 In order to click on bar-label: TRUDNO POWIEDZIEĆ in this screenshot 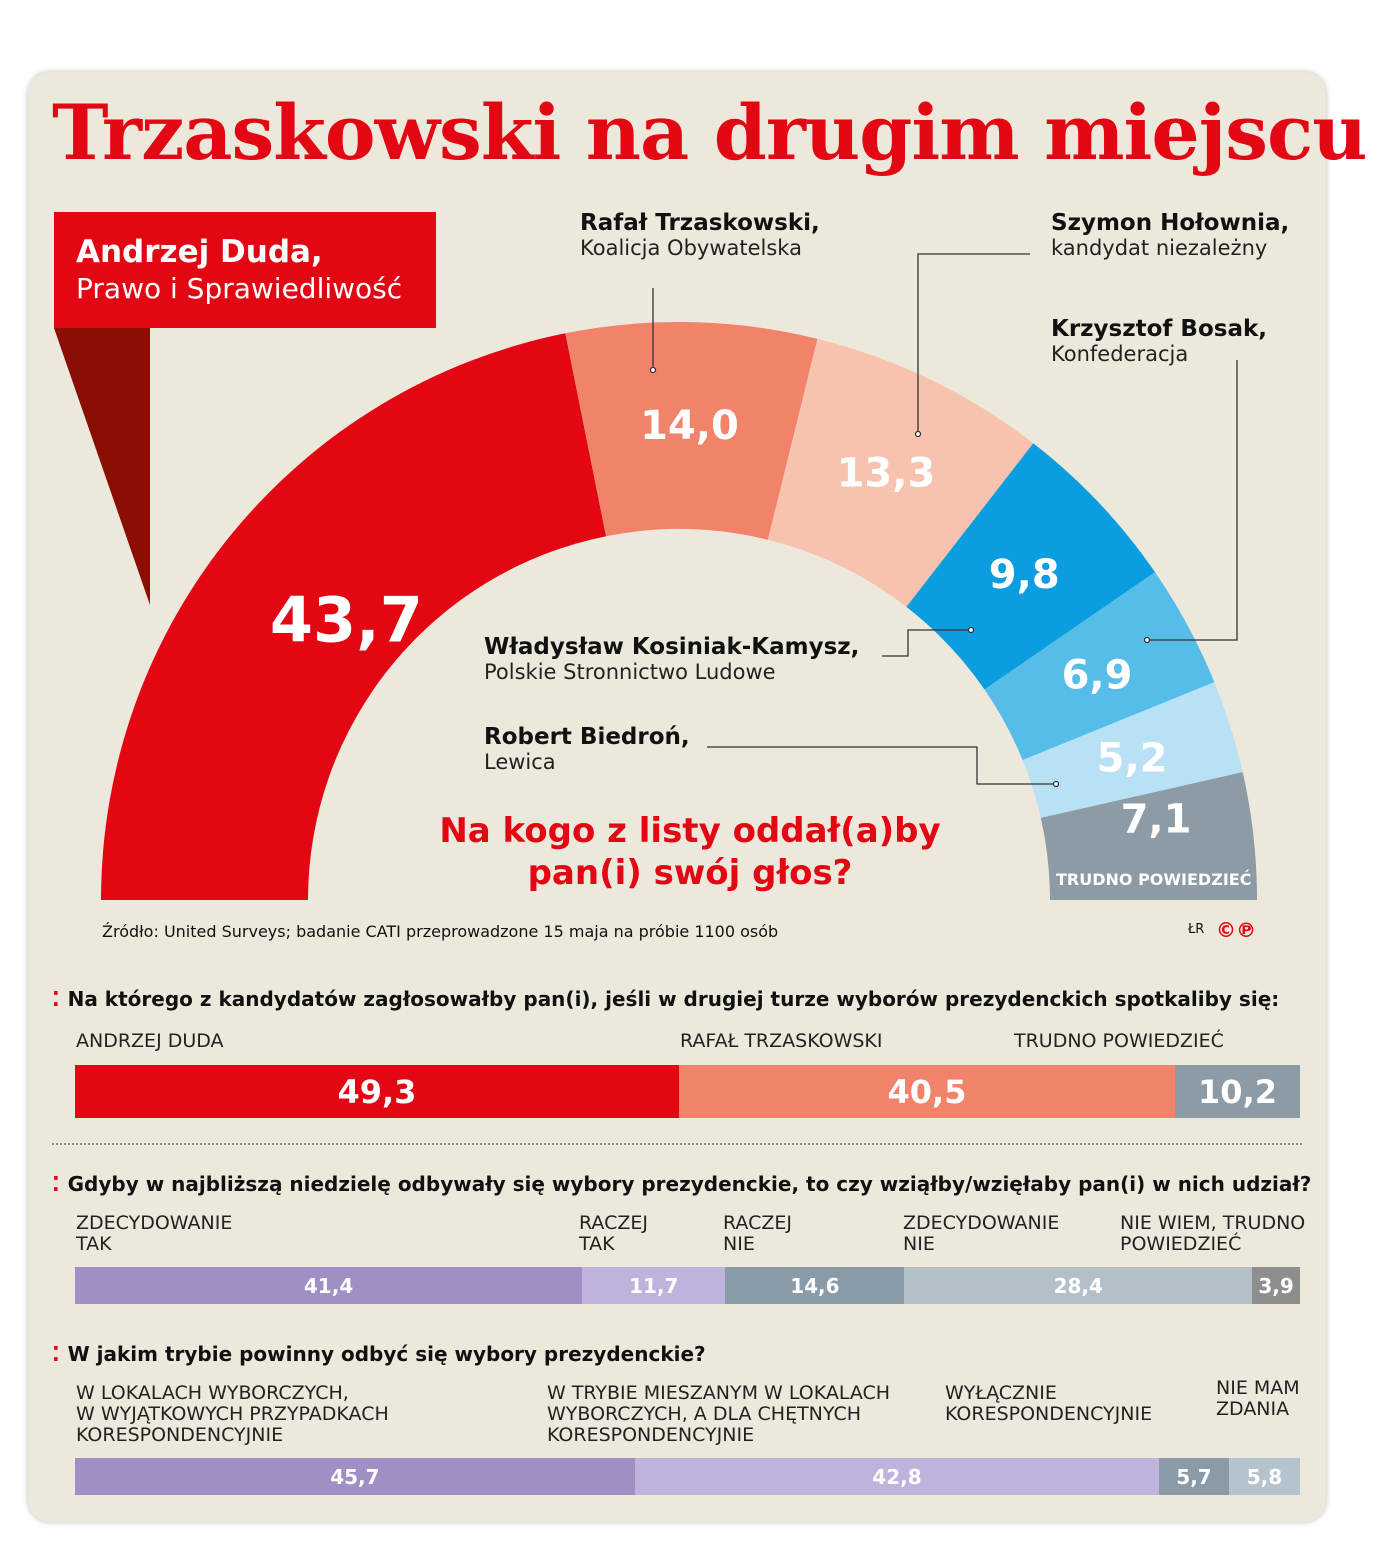, I will do `click(1119, 1041)`.